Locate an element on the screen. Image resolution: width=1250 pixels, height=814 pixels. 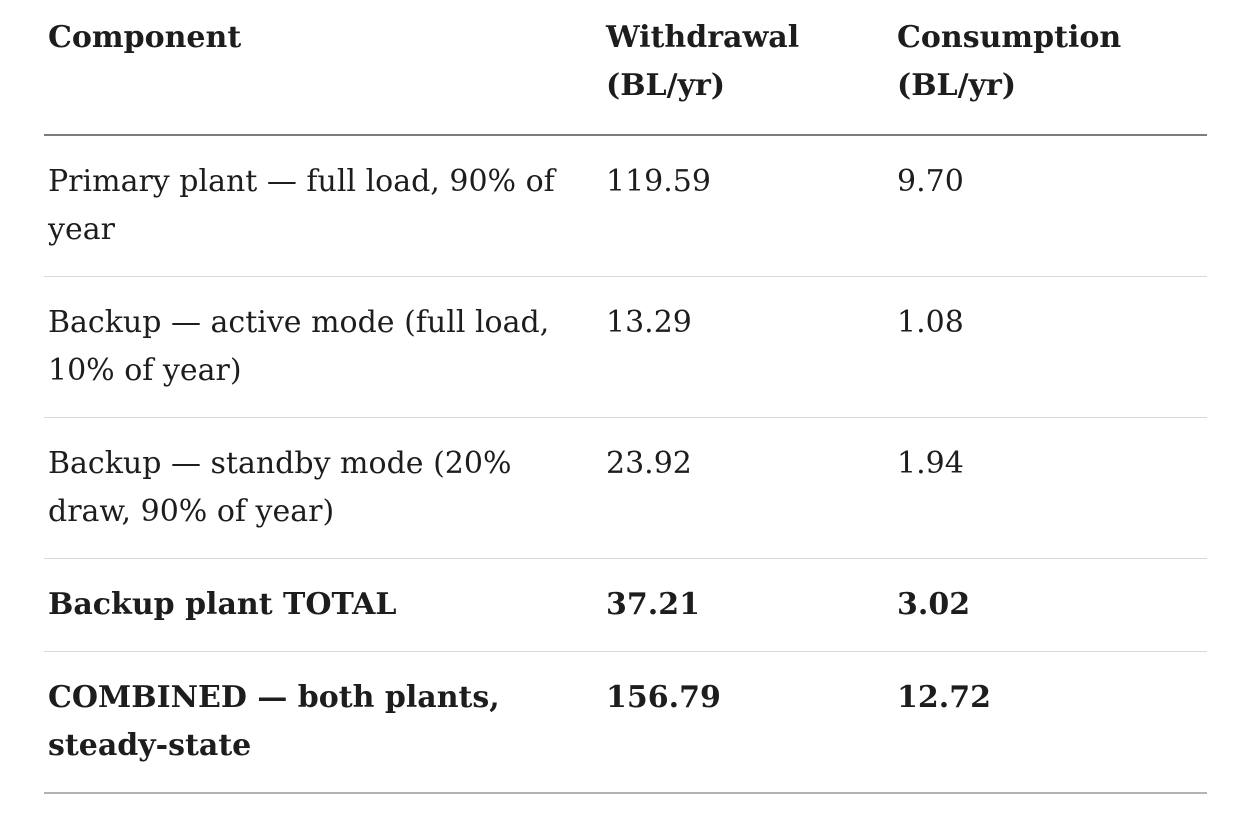
table-row-backup-total: Backup plant TOTAL 37.21 3.02 is located at coordinates (625, 605).